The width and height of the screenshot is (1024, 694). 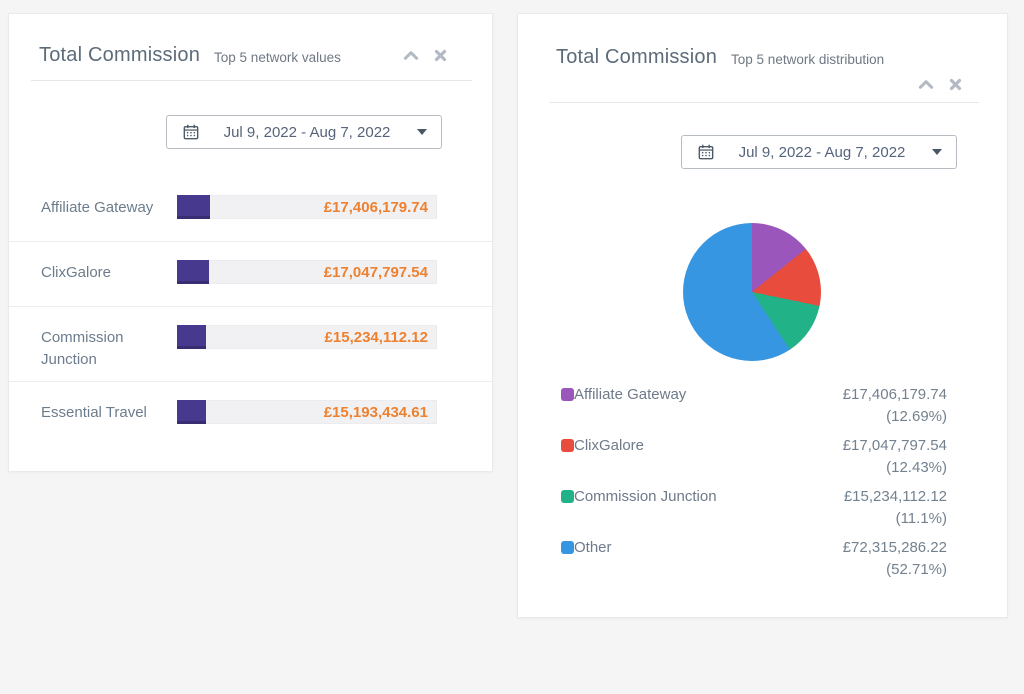 I want to click on legend-percent: (12.43%), so click(x=916, y=467).